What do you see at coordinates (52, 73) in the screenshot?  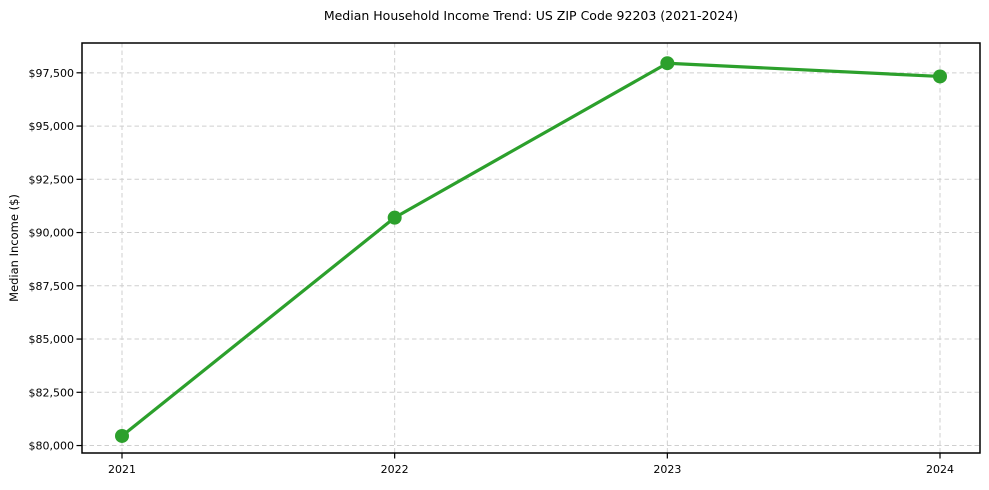 I see `y-tick-label: $97,500` at bounding box center [52, 73].